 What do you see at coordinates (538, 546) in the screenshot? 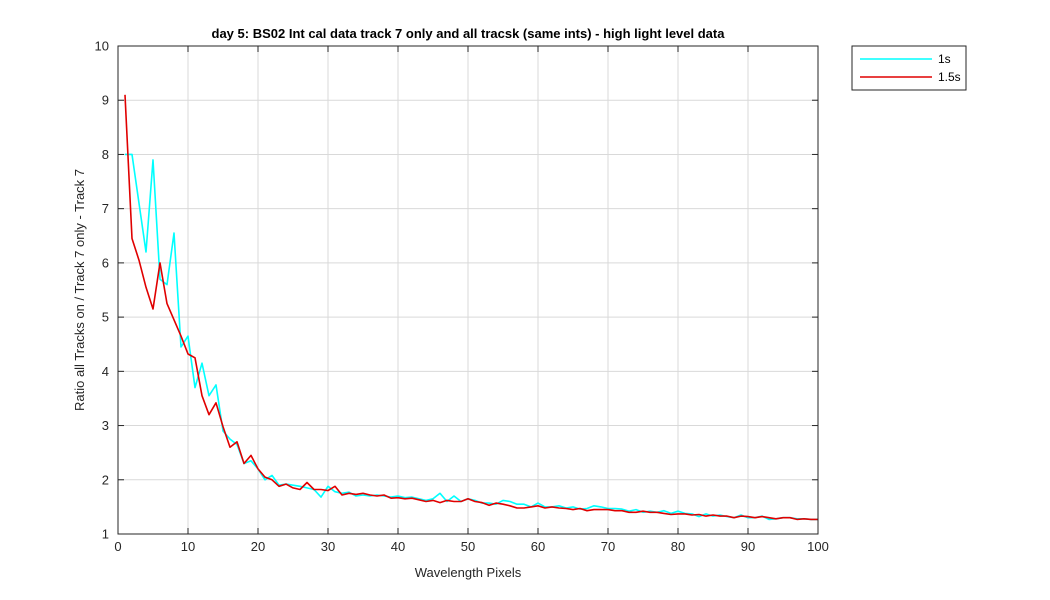
I see `x-tick-label: 60` at bounding box center [538, 546].